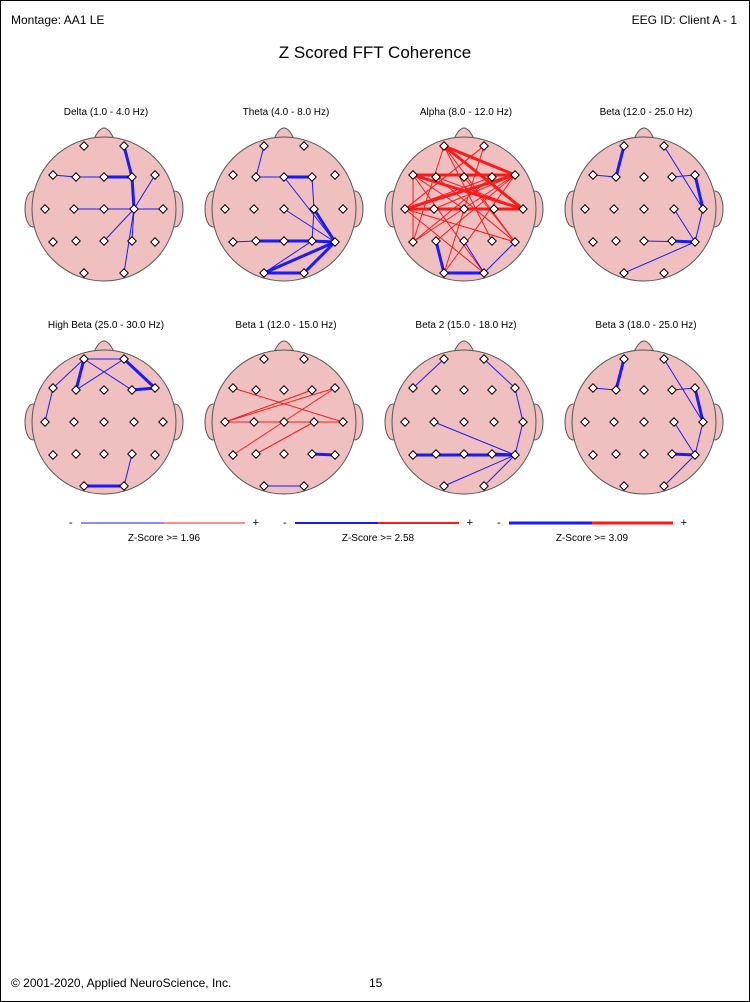 The width and height of the screenshot is (750, 1002). What do you see at coordinates (313, 225) in the screenshot?
I see `coherence-line-c4-p4` at bounding box center [313, 225].